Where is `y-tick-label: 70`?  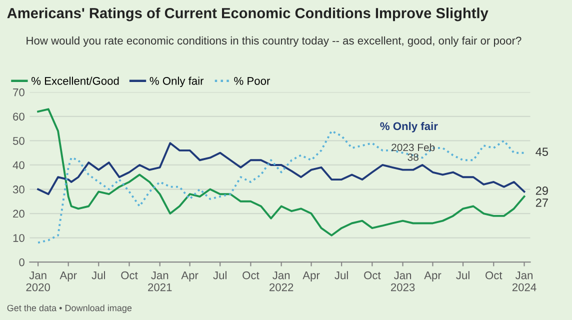
y-tick-label: 70 is located at coordinates (18, 92).